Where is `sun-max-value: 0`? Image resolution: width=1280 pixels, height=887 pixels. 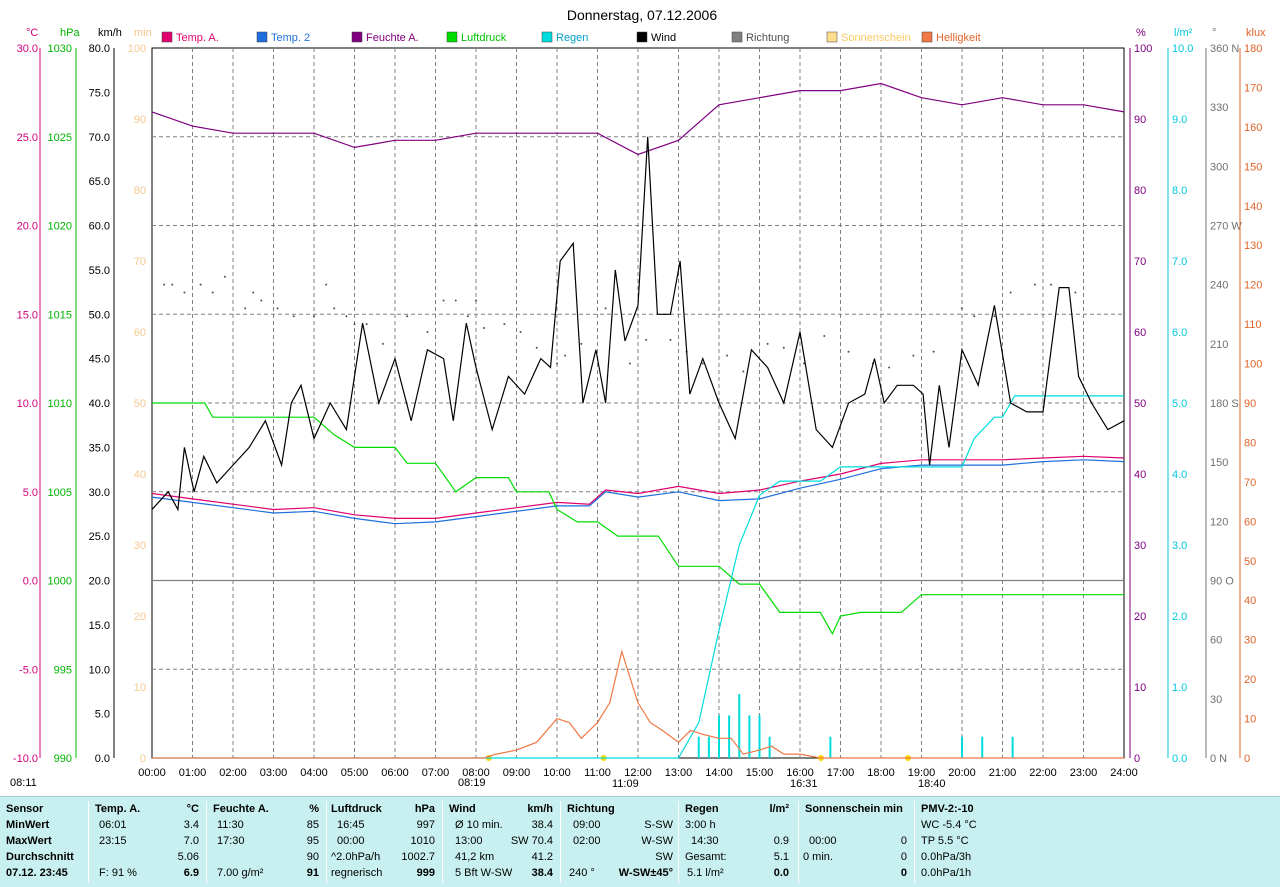
sun-max-value: 0 is located at coordinates (903, 841).